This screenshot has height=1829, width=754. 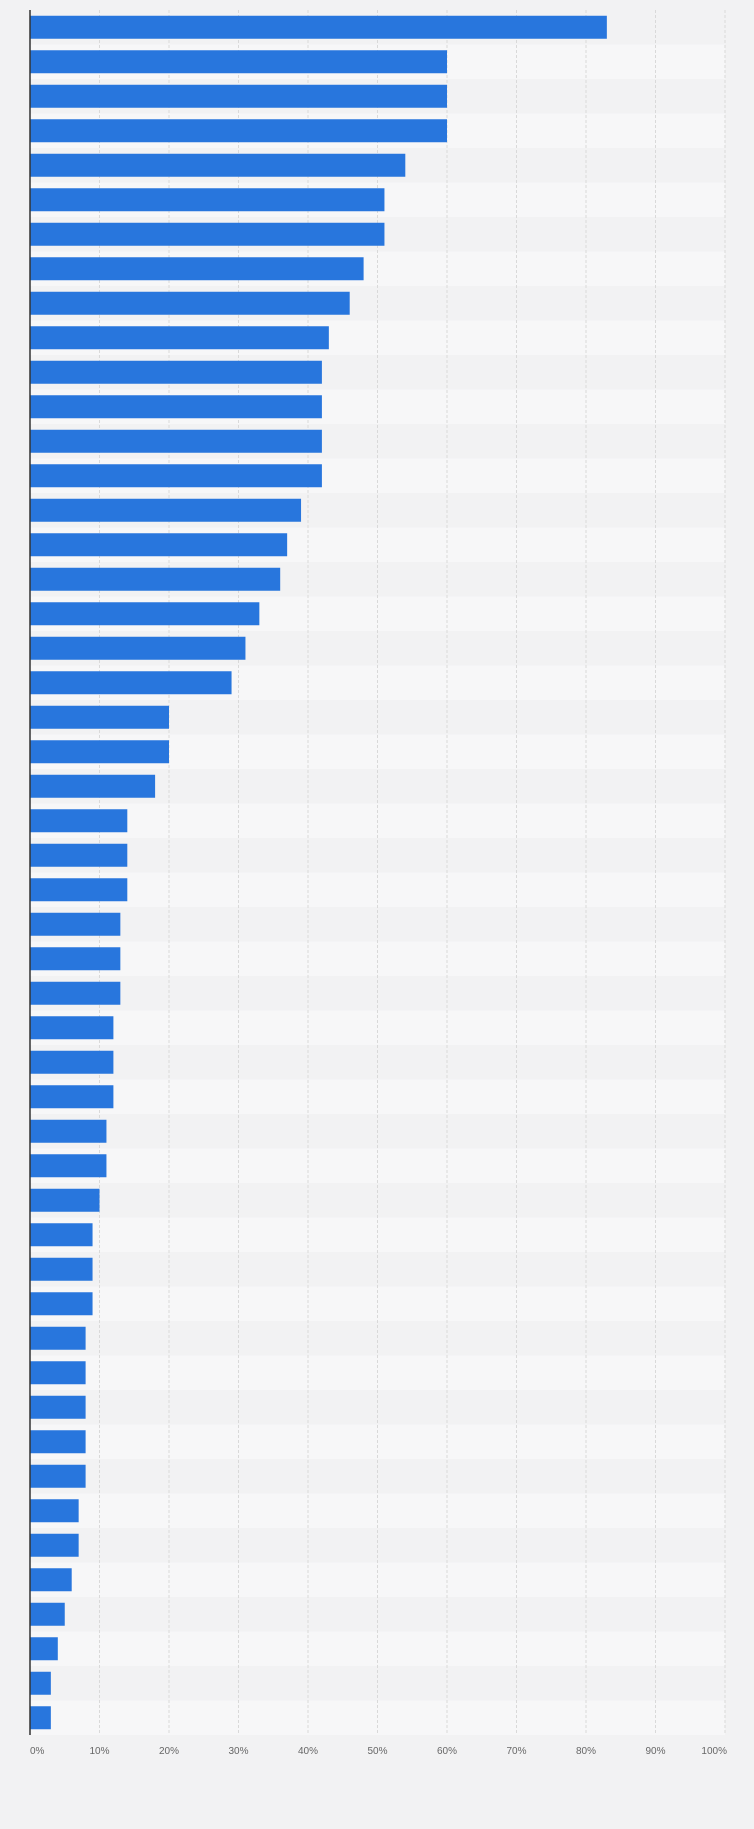 What do you see at coordinates (145, 614) in the screenshot?
I see `bar: 33%` at bounding box center [145, 614].